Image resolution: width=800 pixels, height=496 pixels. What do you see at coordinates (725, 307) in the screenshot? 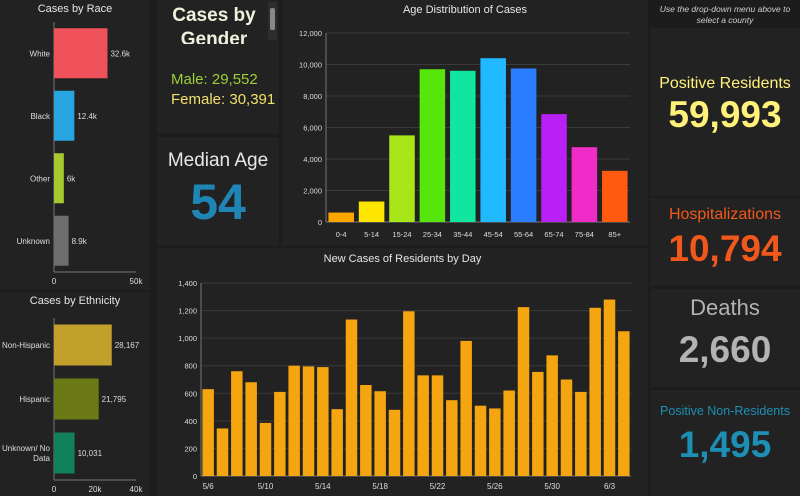
I see `deaths-label: Deaths` at bounding box center [725, 307].